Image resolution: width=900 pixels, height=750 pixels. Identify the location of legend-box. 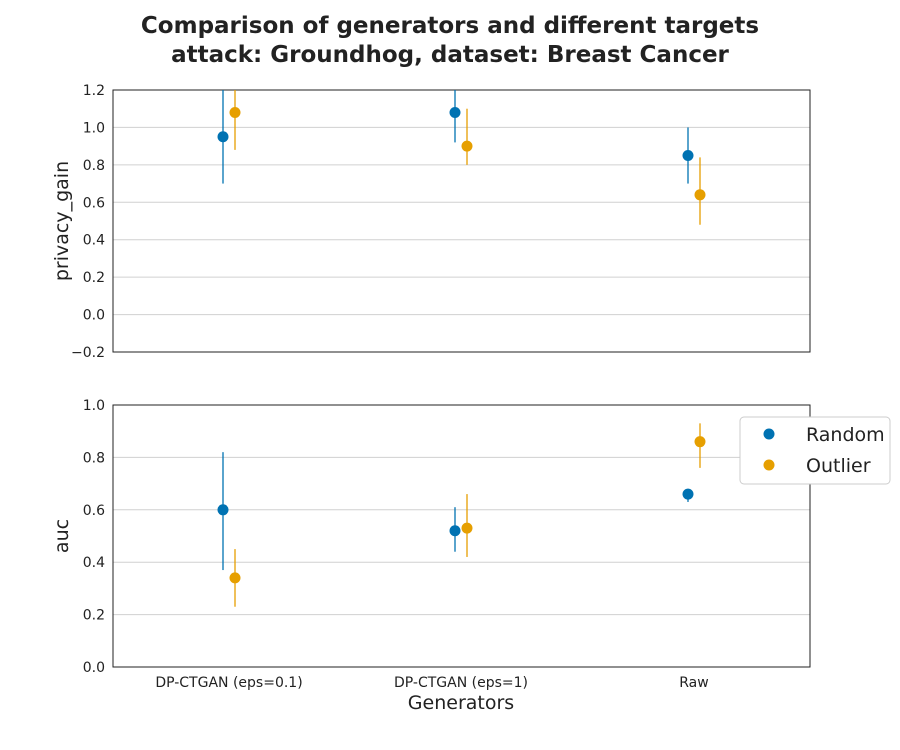
(815, 450).